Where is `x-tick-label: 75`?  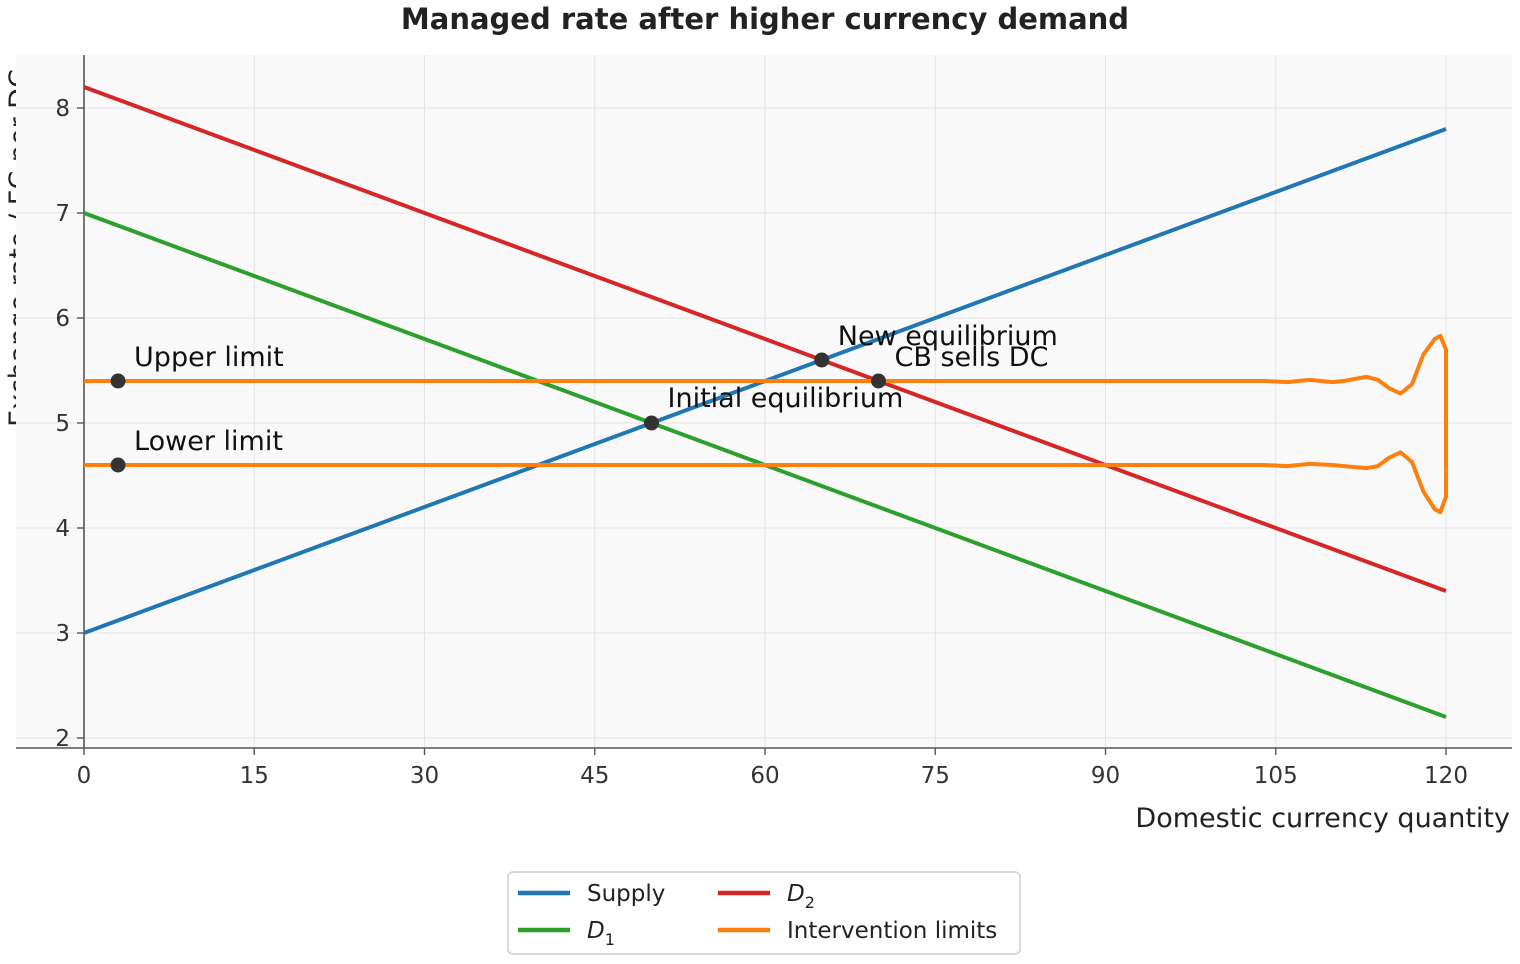
x-tick-label: 75 is located at coordinates (935, 776).